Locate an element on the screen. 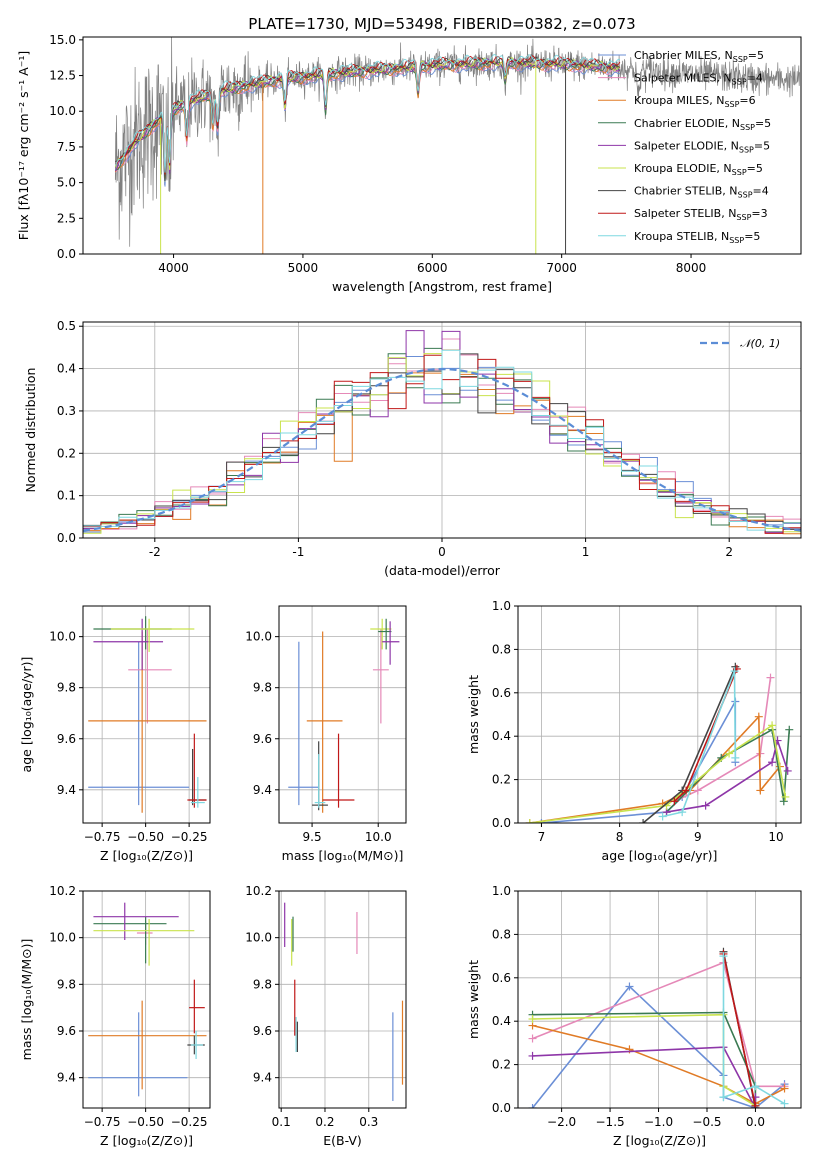 The width and height of the screenshot is (819, 1170). panel-age-vs-mass: 9.5 10.0 9.4 9.6 9.8 10.0 mass [log₁₀(M/M⊙)] is located at coordinates (326, 734).